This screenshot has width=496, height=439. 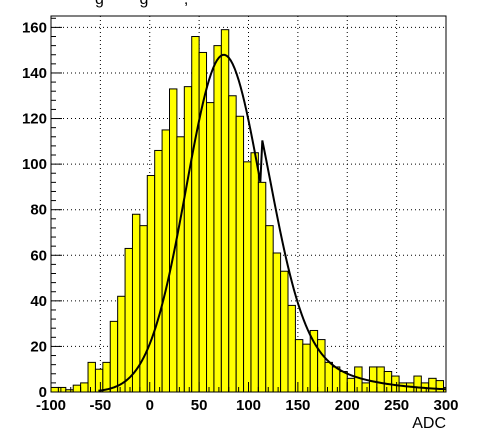 What do you see at coordinates (445, 405) in the screenshot?
I see `x-tick-label: 300` at bounding box center [445, 405].